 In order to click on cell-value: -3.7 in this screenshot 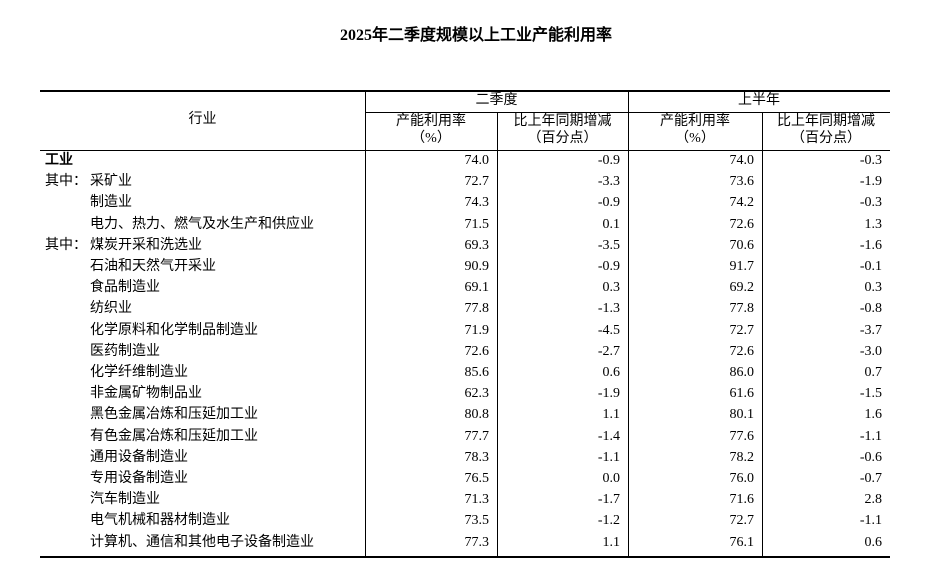, I will do `click(870, 330)`.